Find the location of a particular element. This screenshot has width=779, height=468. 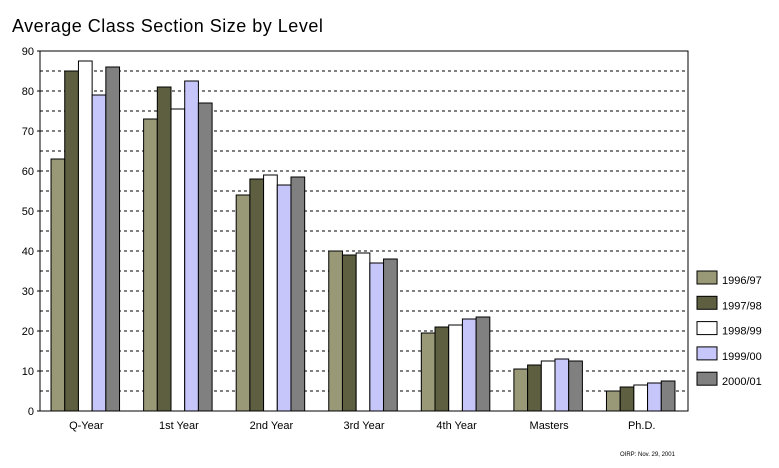

y-tick-label: 70 is located at coordinates (28, 132).